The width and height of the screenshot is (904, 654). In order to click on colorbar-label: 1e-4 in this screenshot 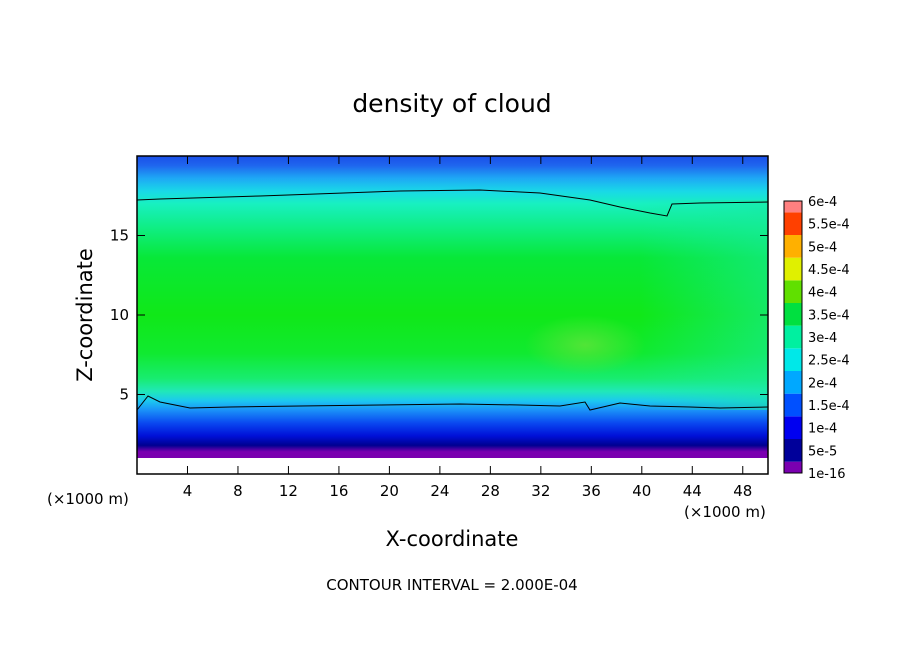, I will do `click(822, 429)`.